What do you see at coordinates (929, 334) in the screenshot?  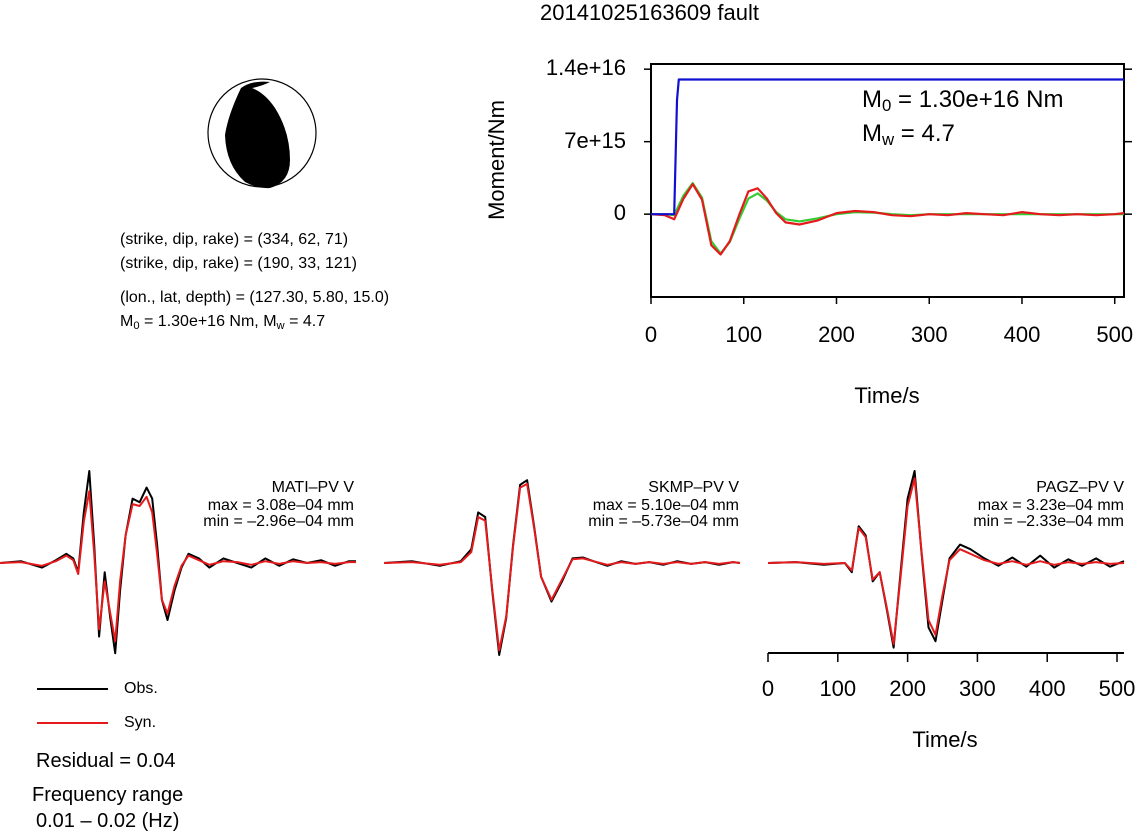 I see `moment-xtick-label-300: 300` at bounding box center [929, 334].